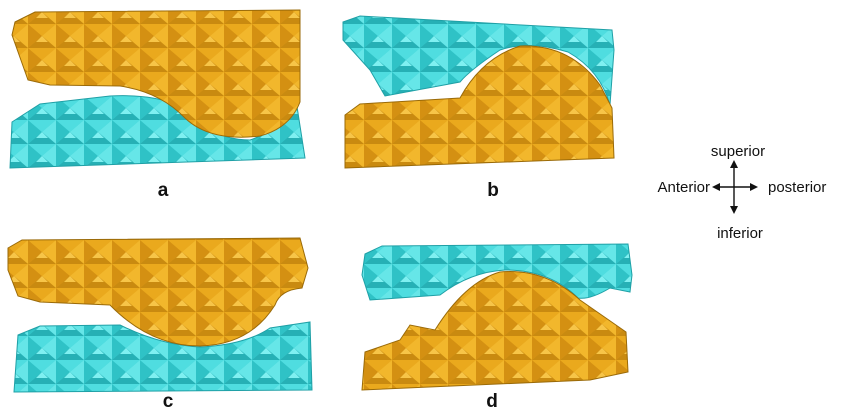 The height and width of the screenshot is (411, 856). I want to click on panel-d-lower-block, so click(495, 331).